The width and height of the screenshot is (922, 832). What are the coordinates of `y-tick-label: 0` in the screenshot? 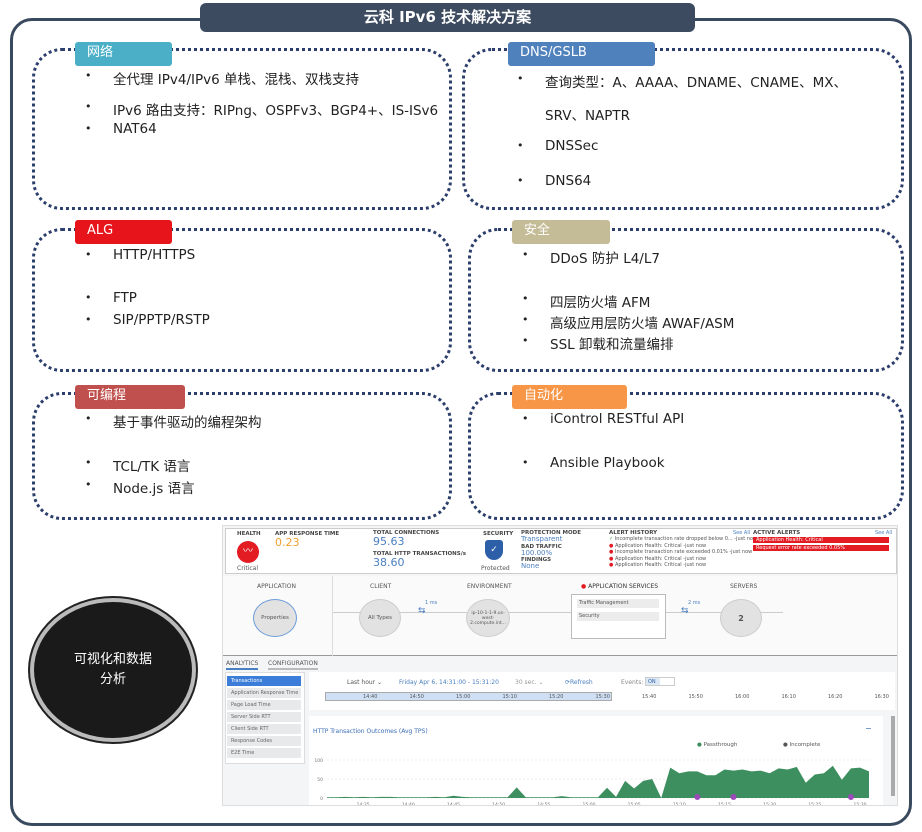 It's located at (321, 799).